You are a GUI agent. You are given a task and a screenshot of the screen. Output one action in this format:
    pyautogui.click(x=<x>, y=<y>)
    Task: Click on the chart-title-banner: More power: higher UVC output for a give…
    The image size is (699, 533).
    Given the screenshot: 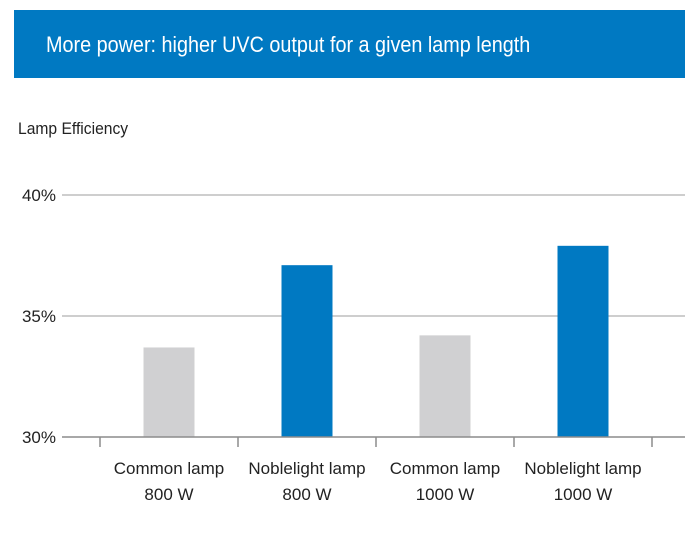 What is the action you would take?
    pyautogui.click(x=349, y=44)
    